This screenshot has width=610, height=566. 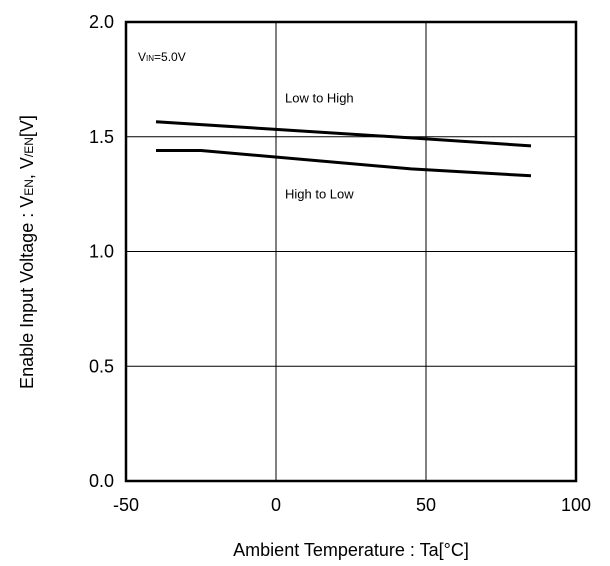 What do you see at coordinates (351, 550) in the screenshot?
I see `x-axis-label: Ambient Temperature : Ta[°C]` at bounding box center [351, 550].